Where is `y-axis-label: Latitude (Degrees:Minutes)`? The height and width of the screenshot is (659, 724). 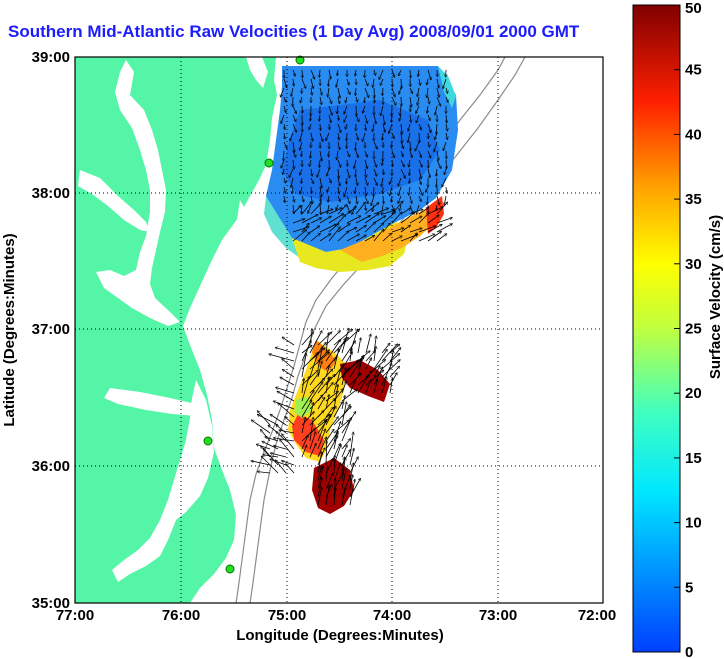
y-axis-label: Latitude (Degrees:Minutes) is located at coordinates (9, 329).